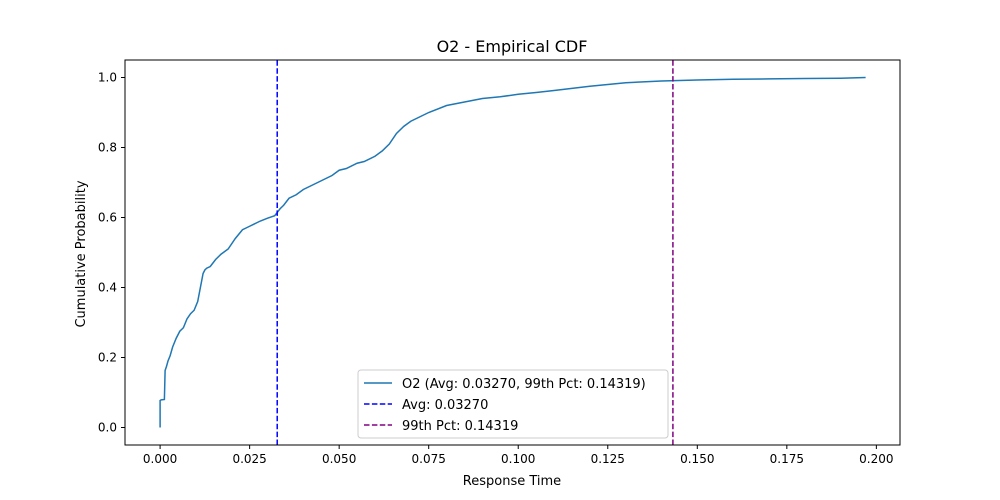 The image size is (1000, 500). Describe the element at coordinates (107, 78) in the screenshot. I see `y-tick-label: 1.0` at that location.